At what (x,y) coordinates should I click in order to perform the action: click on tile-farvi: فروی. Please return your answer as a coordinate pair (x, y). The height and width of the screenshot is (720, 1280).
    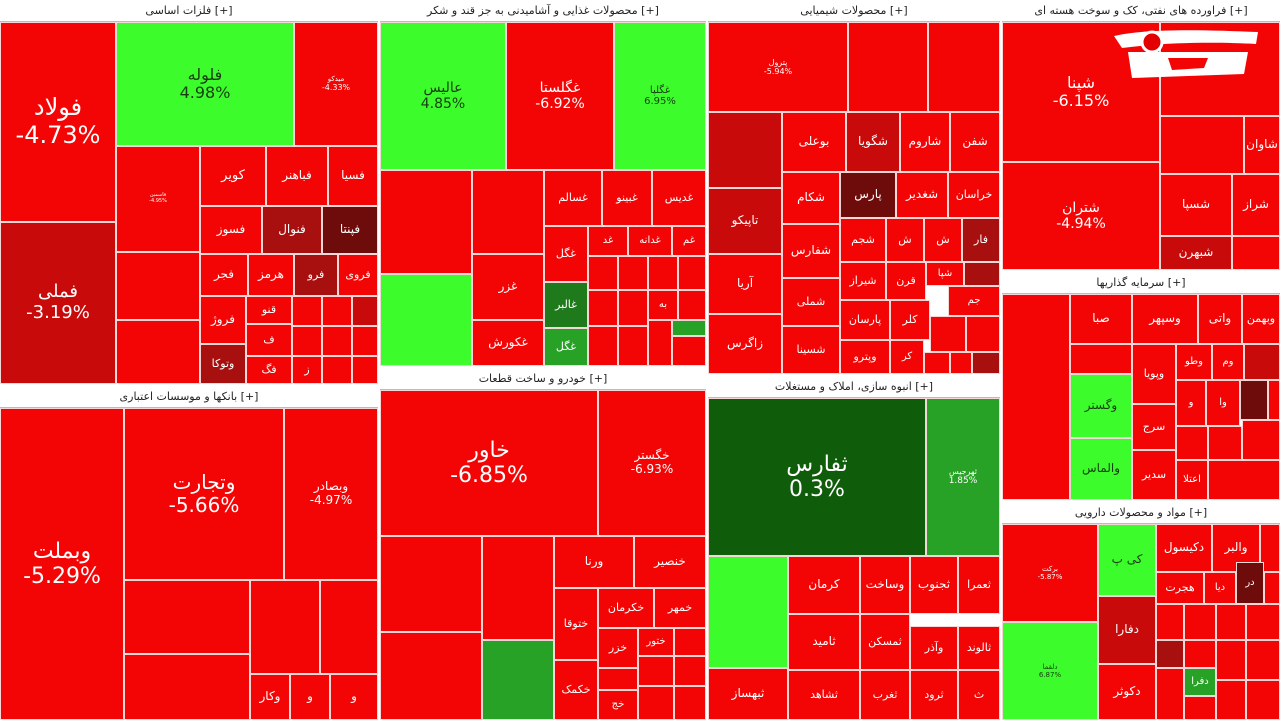
    Looking at the image, I should click on (358, 275).